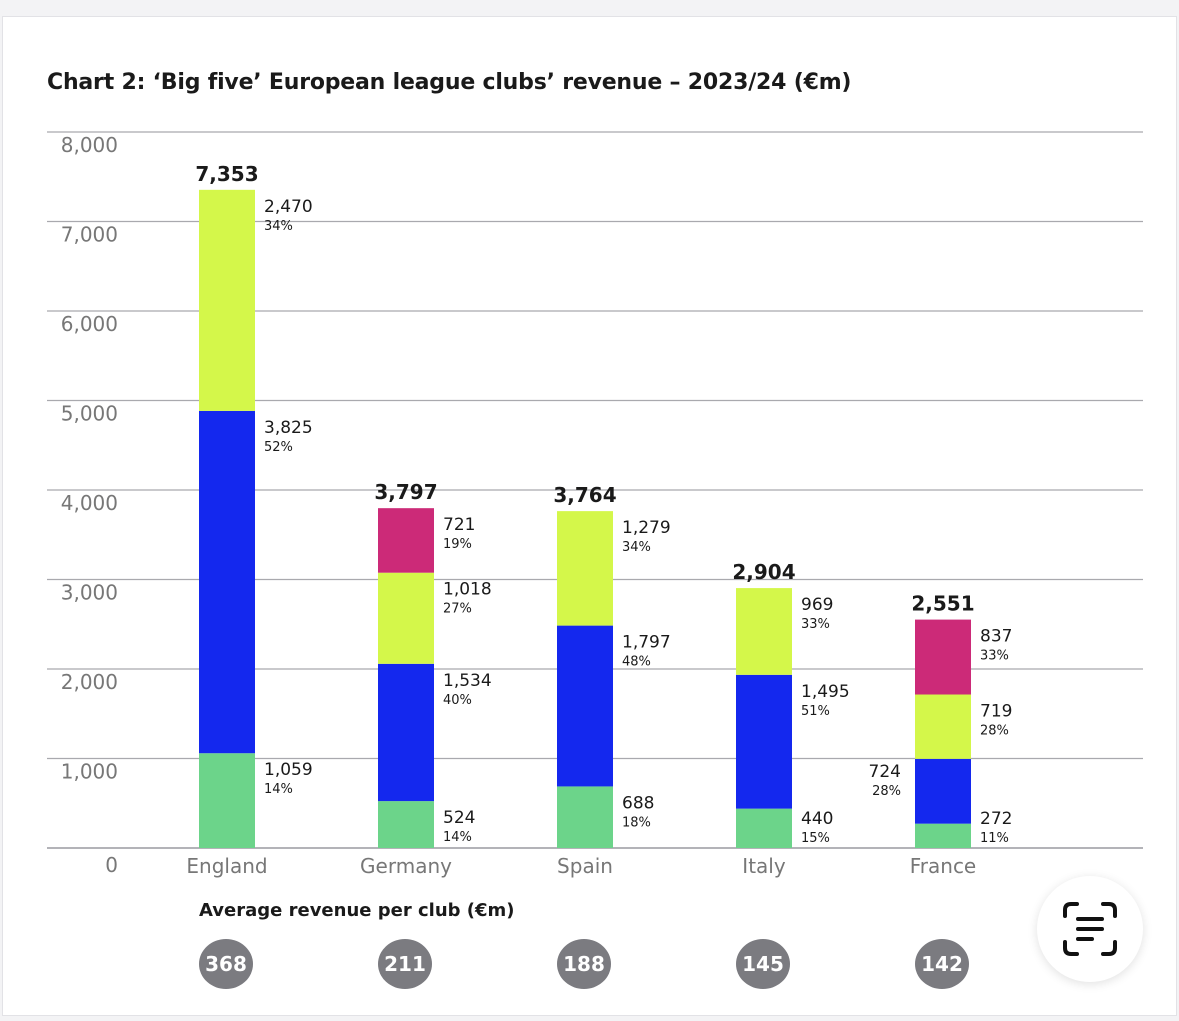 The height and width of the screenshot is (1021, 1179). What do you see at coordinates (815, 711) in the screenshot?
I see `percent-label-italy-1: 51%` at bounding box center [815, 711].